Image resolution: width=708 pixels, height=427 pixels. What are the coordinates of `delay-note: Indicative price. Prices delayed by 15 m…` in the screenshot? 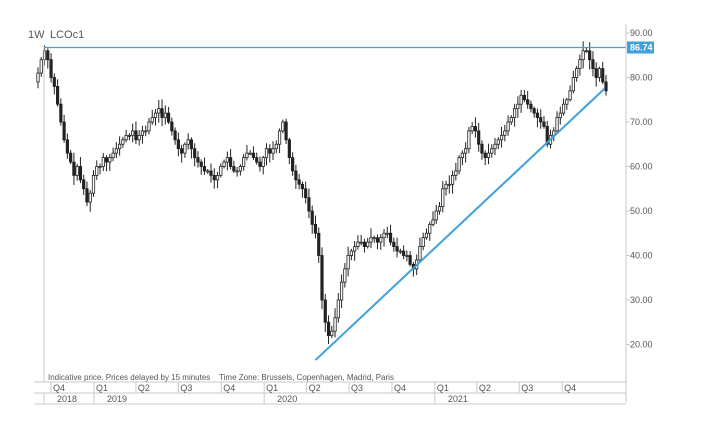 It's located at (221, 377).